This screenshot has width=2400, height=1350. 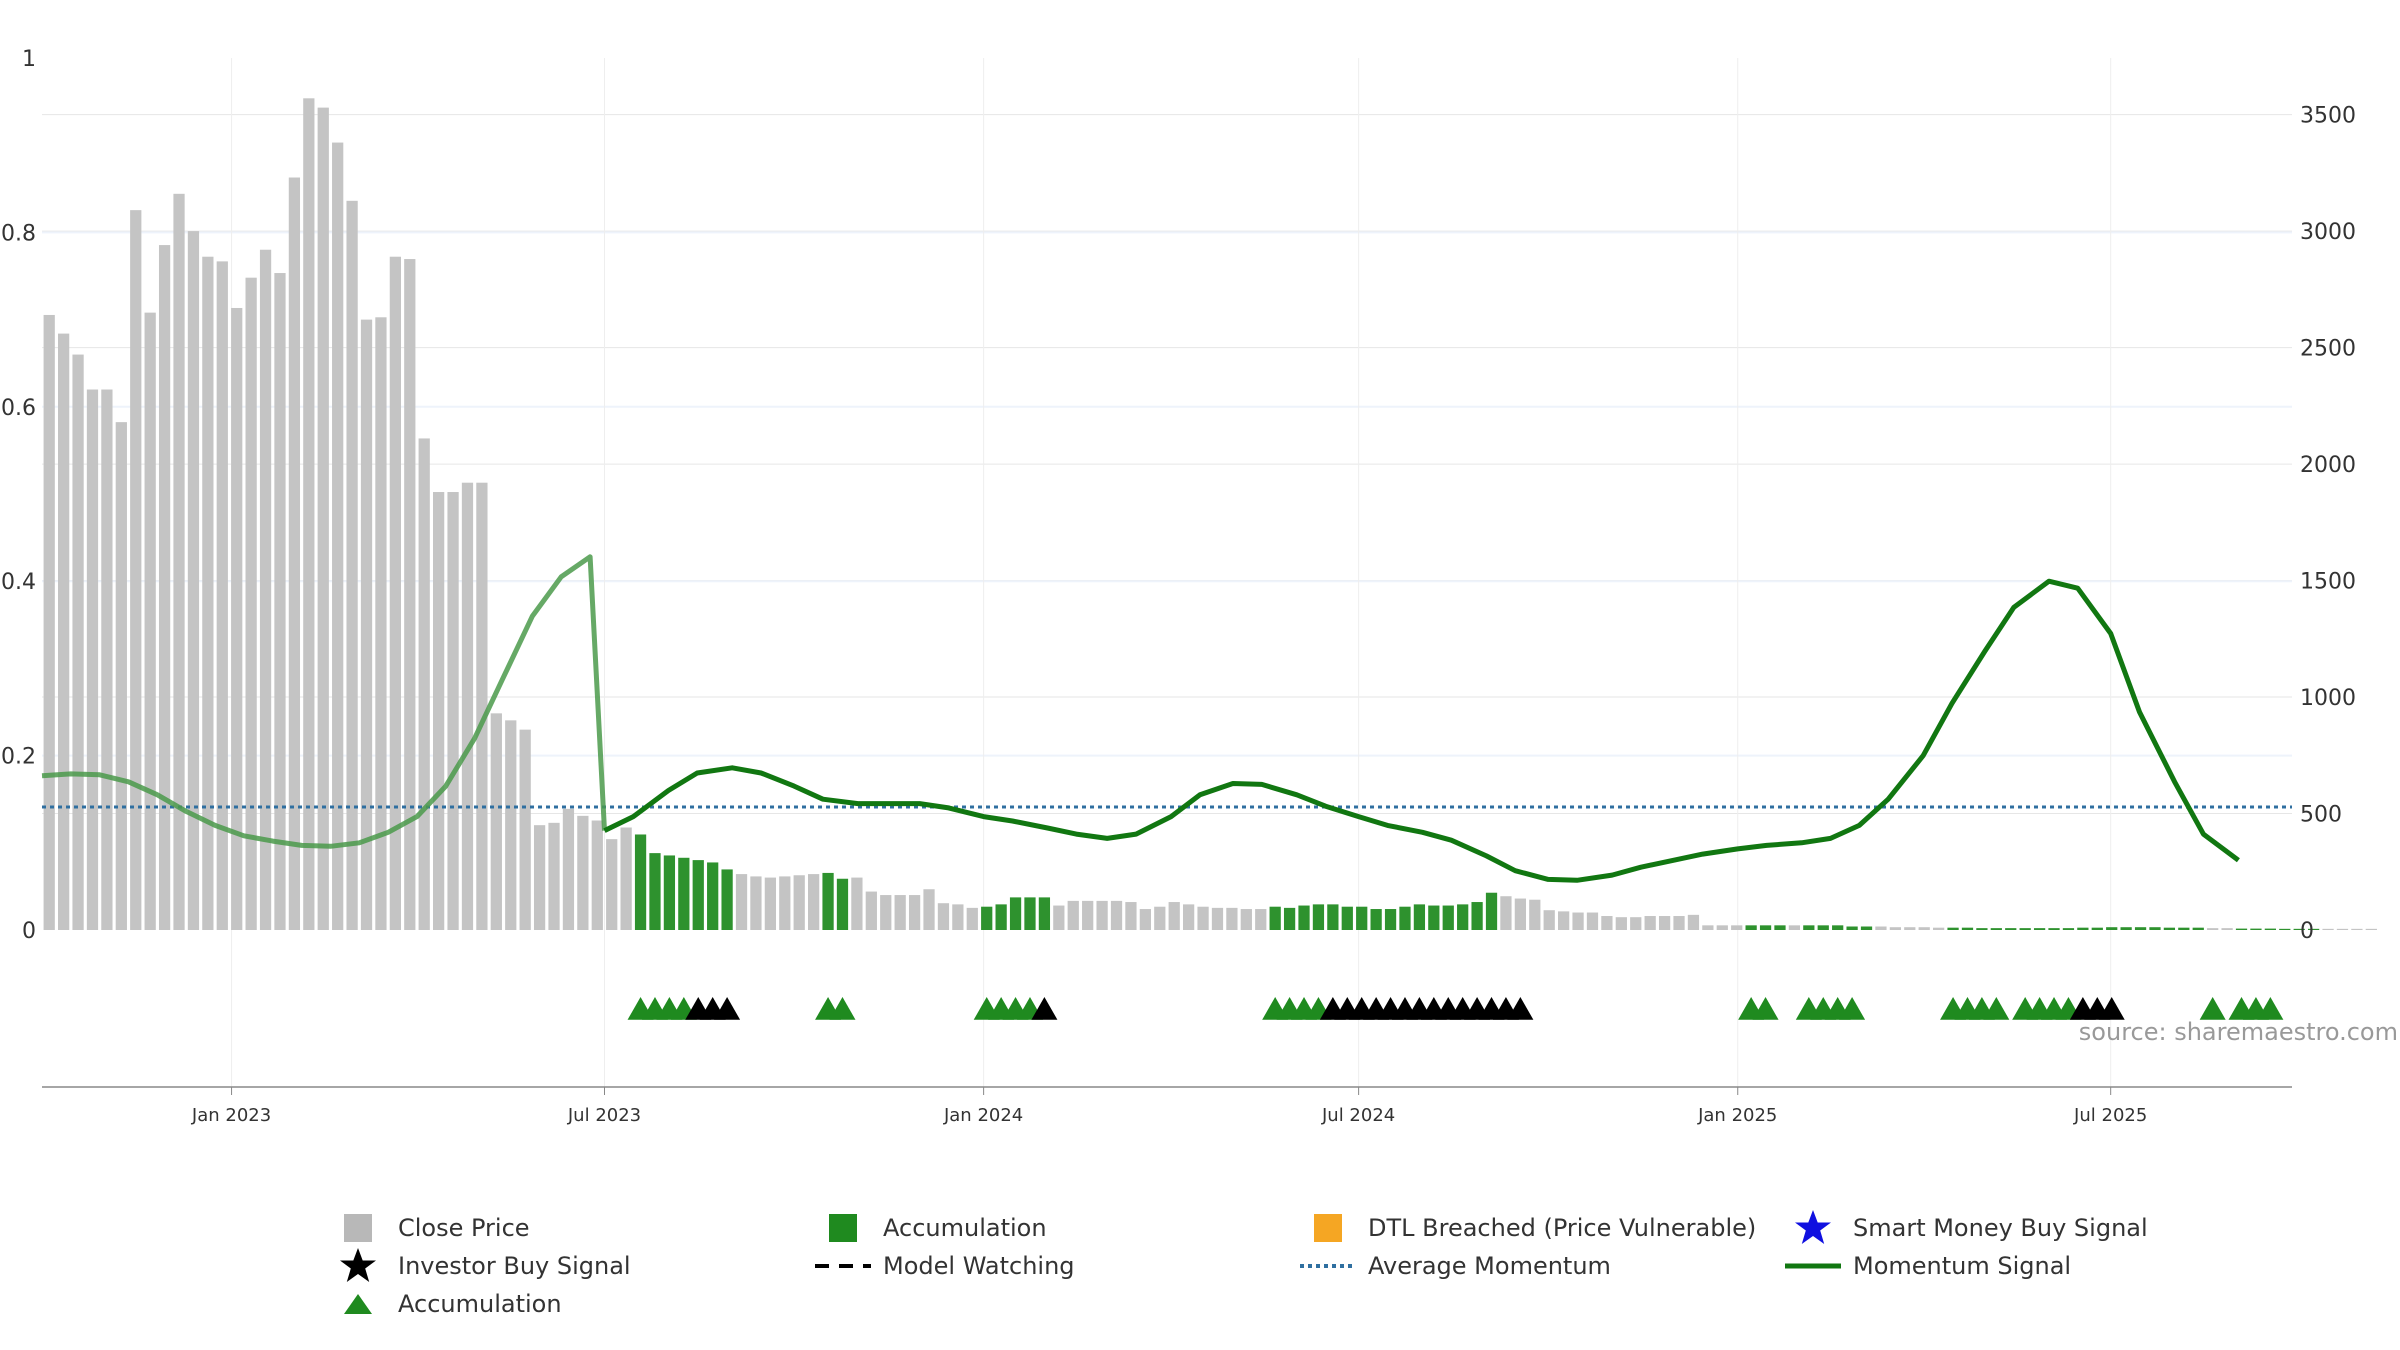 I want to click on source-label: source: sharemaestro.com, so click(x=2238, y=1032).